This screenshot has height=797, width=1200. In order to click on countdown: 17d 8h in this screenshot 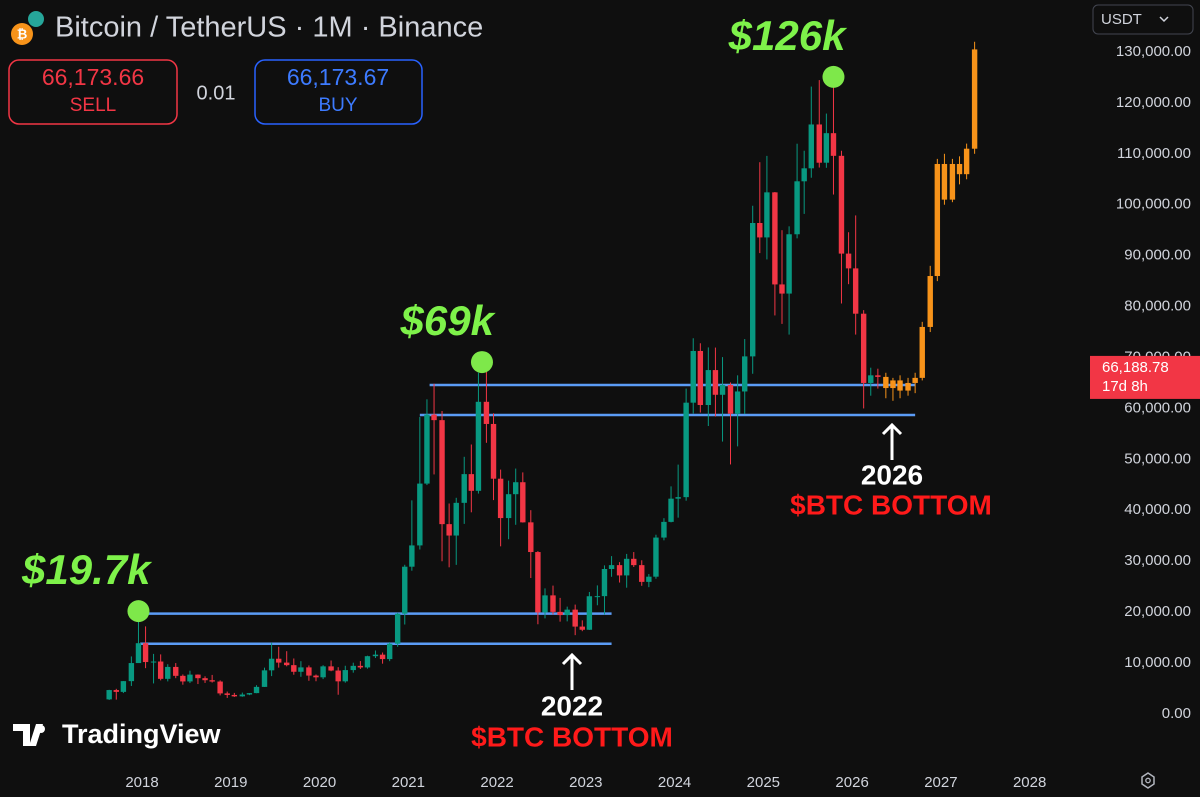, I will do `click(1125, 386)`.